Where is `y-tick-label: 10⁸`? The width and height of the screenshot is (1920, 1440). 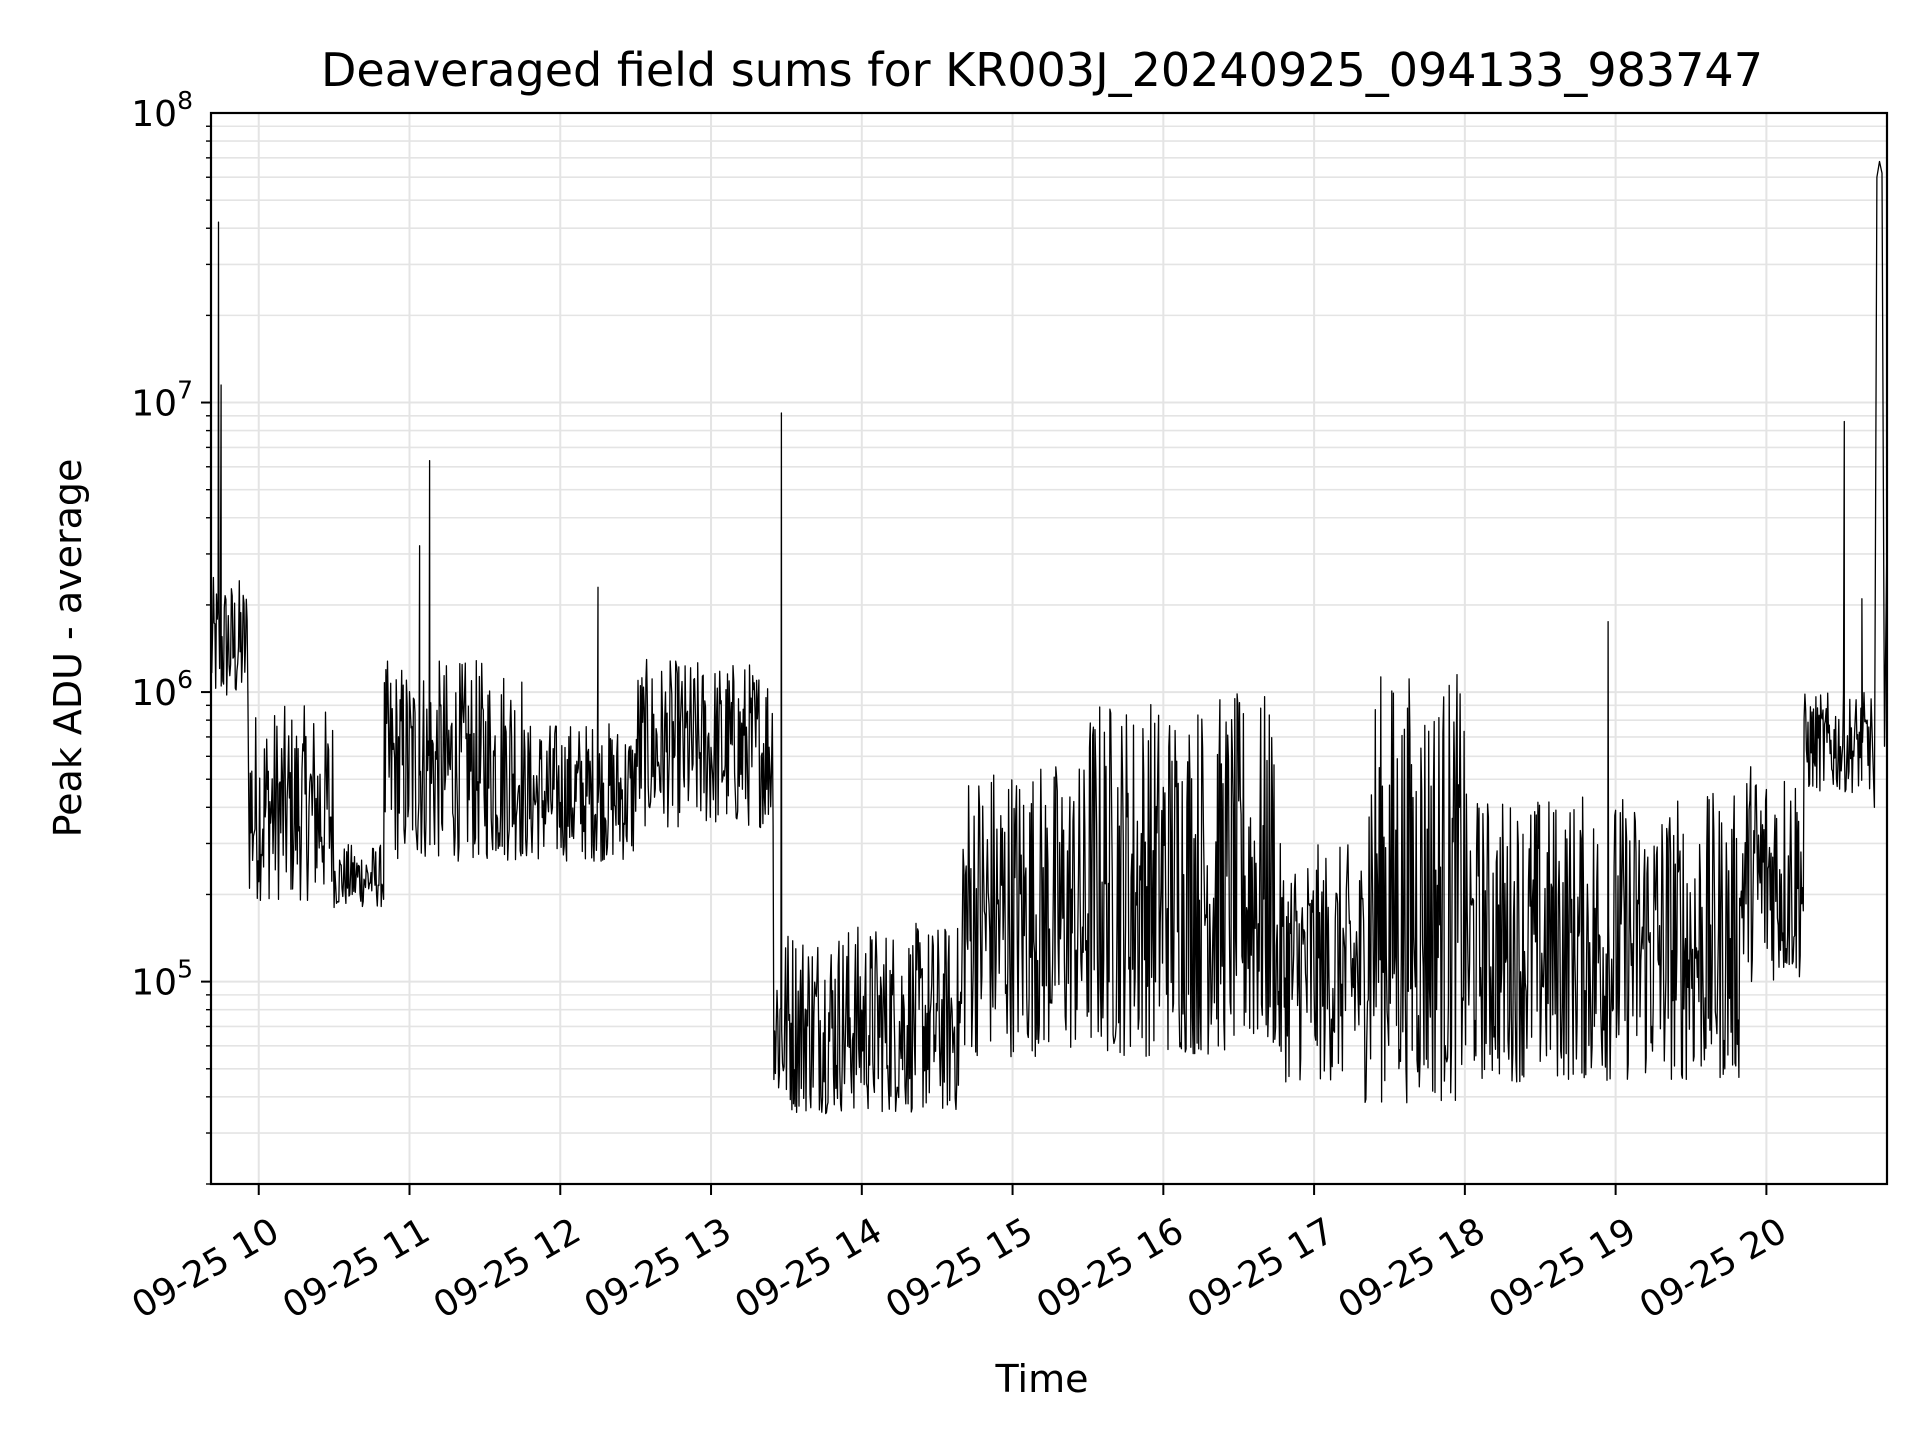
y-tick-label: 10⁸ is located at coordinates (162, 110).